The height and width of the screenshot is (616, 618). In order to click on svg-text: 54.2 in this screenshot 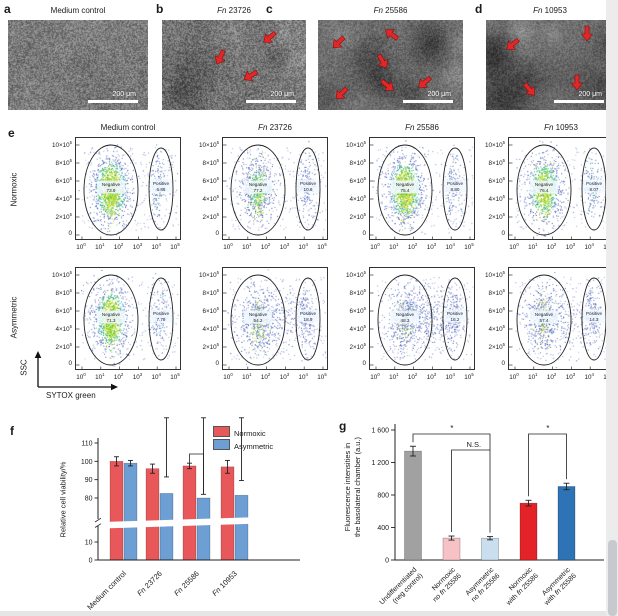, I will do `click(258, 320)`.